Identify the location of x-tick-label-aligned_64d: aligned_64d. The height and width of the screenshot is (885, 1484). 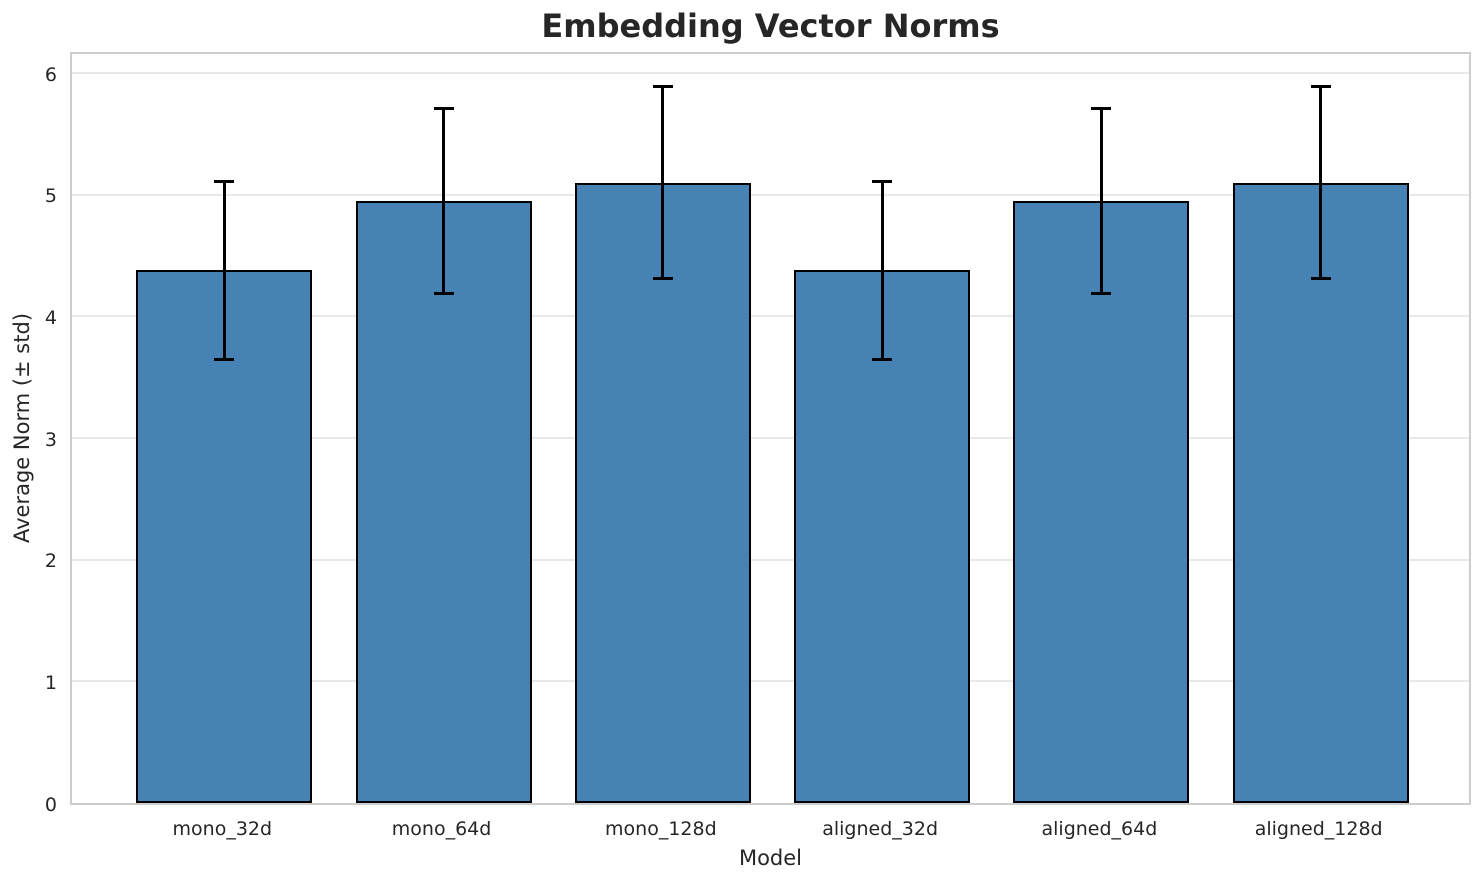
(1099, 829).